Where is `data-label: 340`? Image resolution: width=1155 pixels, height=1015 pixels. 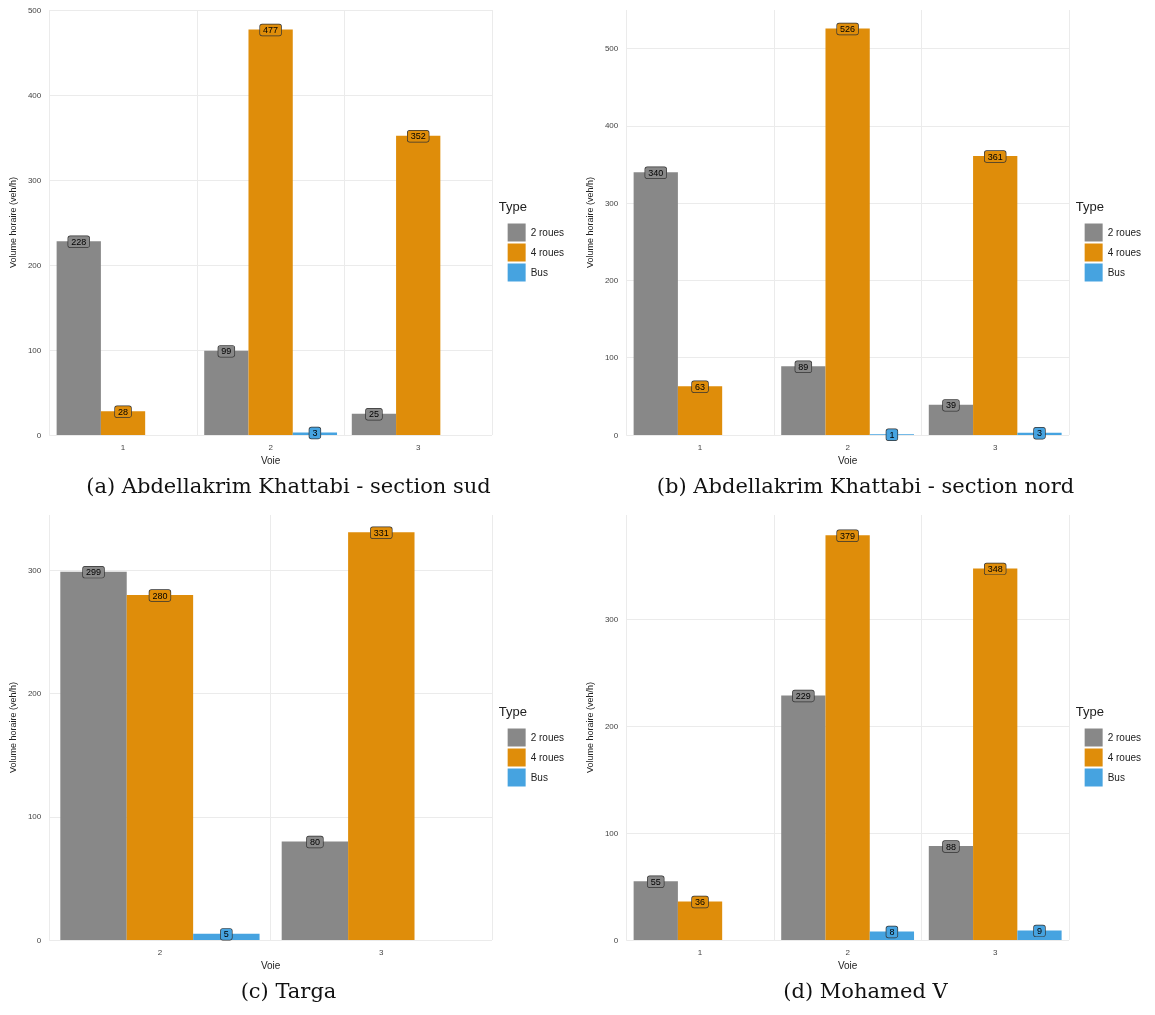
data-label: 340 is located at coordinates (656, 172).